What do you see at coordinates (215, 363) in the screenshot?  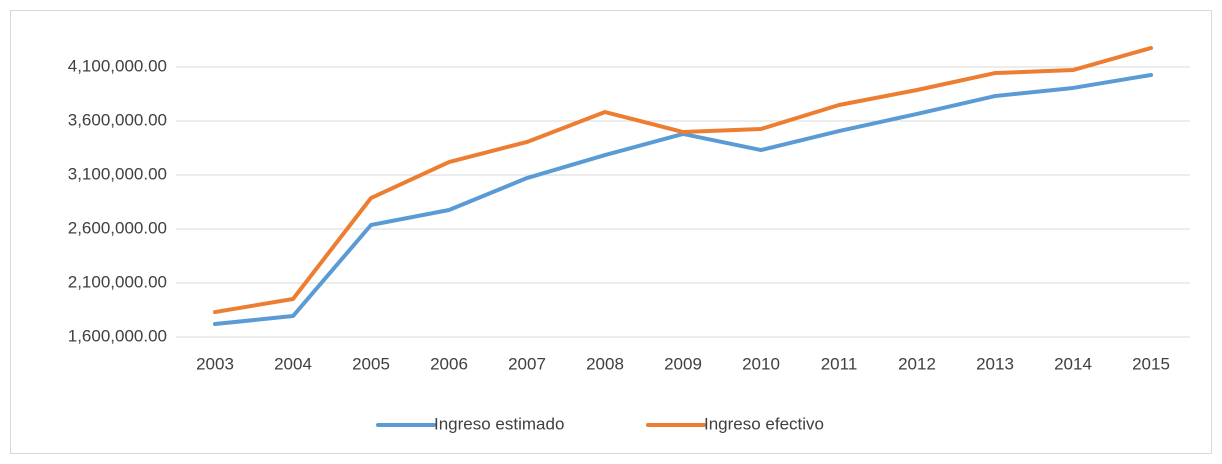 I see `x-tick-label: 2003` at bounding box center [215, 363].